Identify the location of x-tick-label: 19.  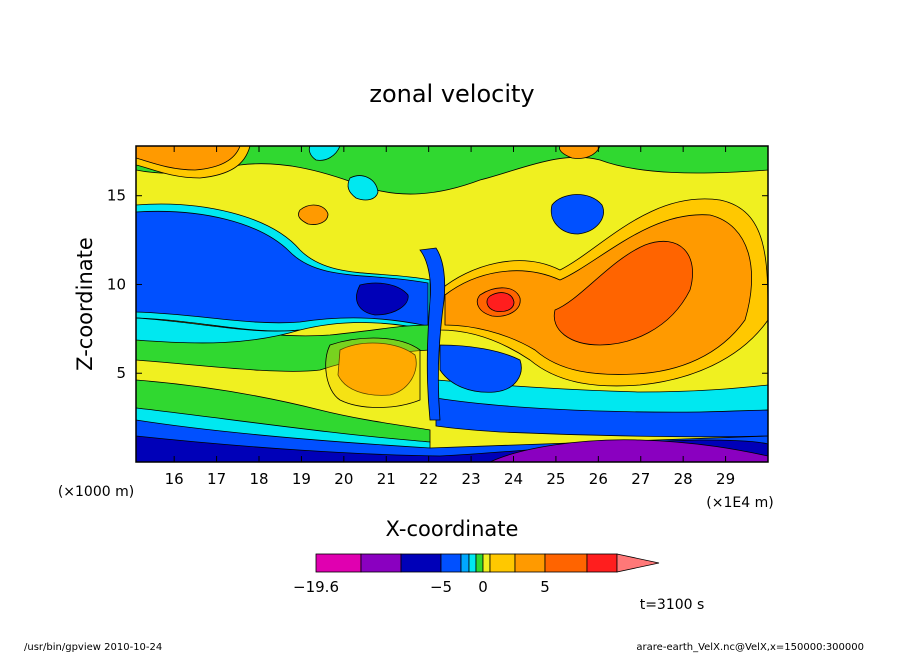
(301, 479).